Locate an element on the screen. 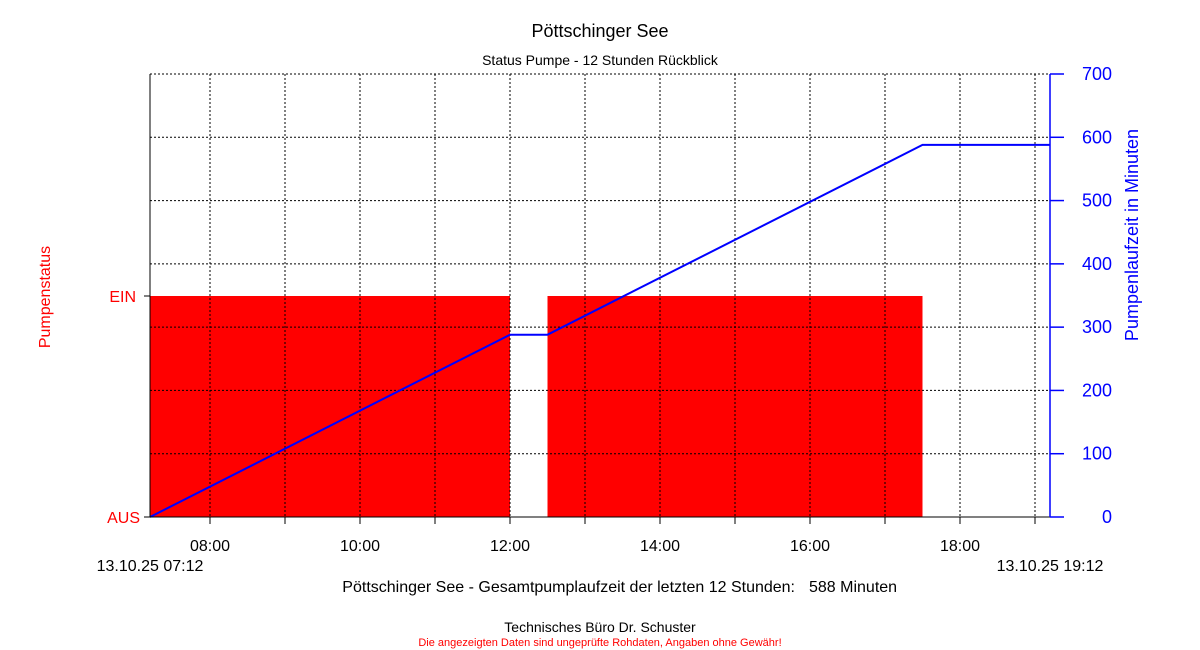 The image size is (1200, 650). x-start-label: 13.10.25 07:12 is located at coordinates (150, 566).